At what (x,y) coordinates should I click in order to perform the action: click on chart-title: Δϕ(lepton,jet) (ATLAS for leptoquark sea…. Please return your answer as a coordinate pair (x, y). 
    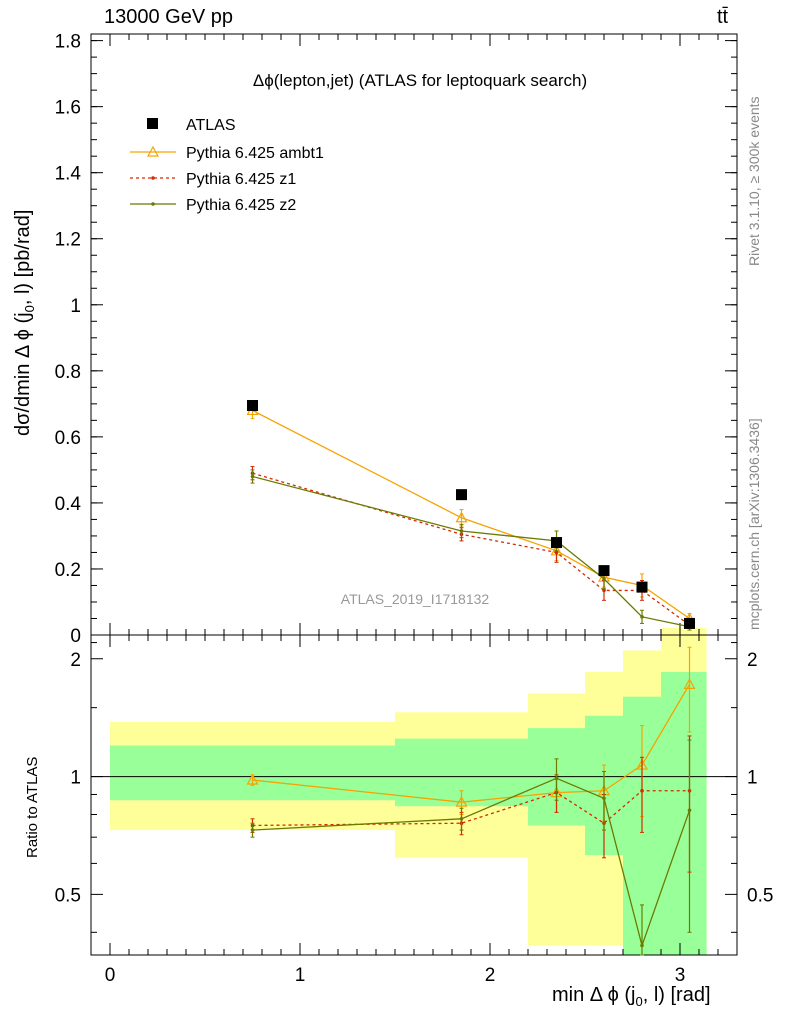
    Looking at the image, I should click on (420, 80).